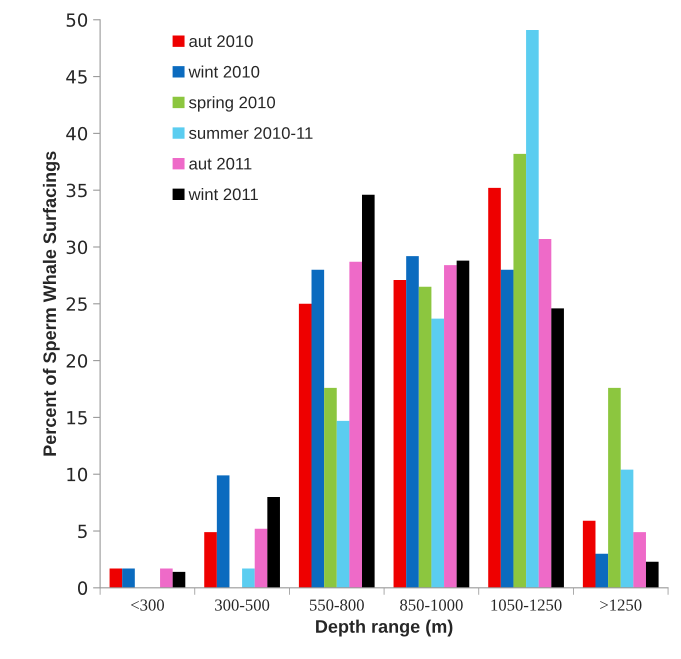 This screenshot has width=681, height=659. I want to click on x-tick-label: 850-1000, so click(431, 605).